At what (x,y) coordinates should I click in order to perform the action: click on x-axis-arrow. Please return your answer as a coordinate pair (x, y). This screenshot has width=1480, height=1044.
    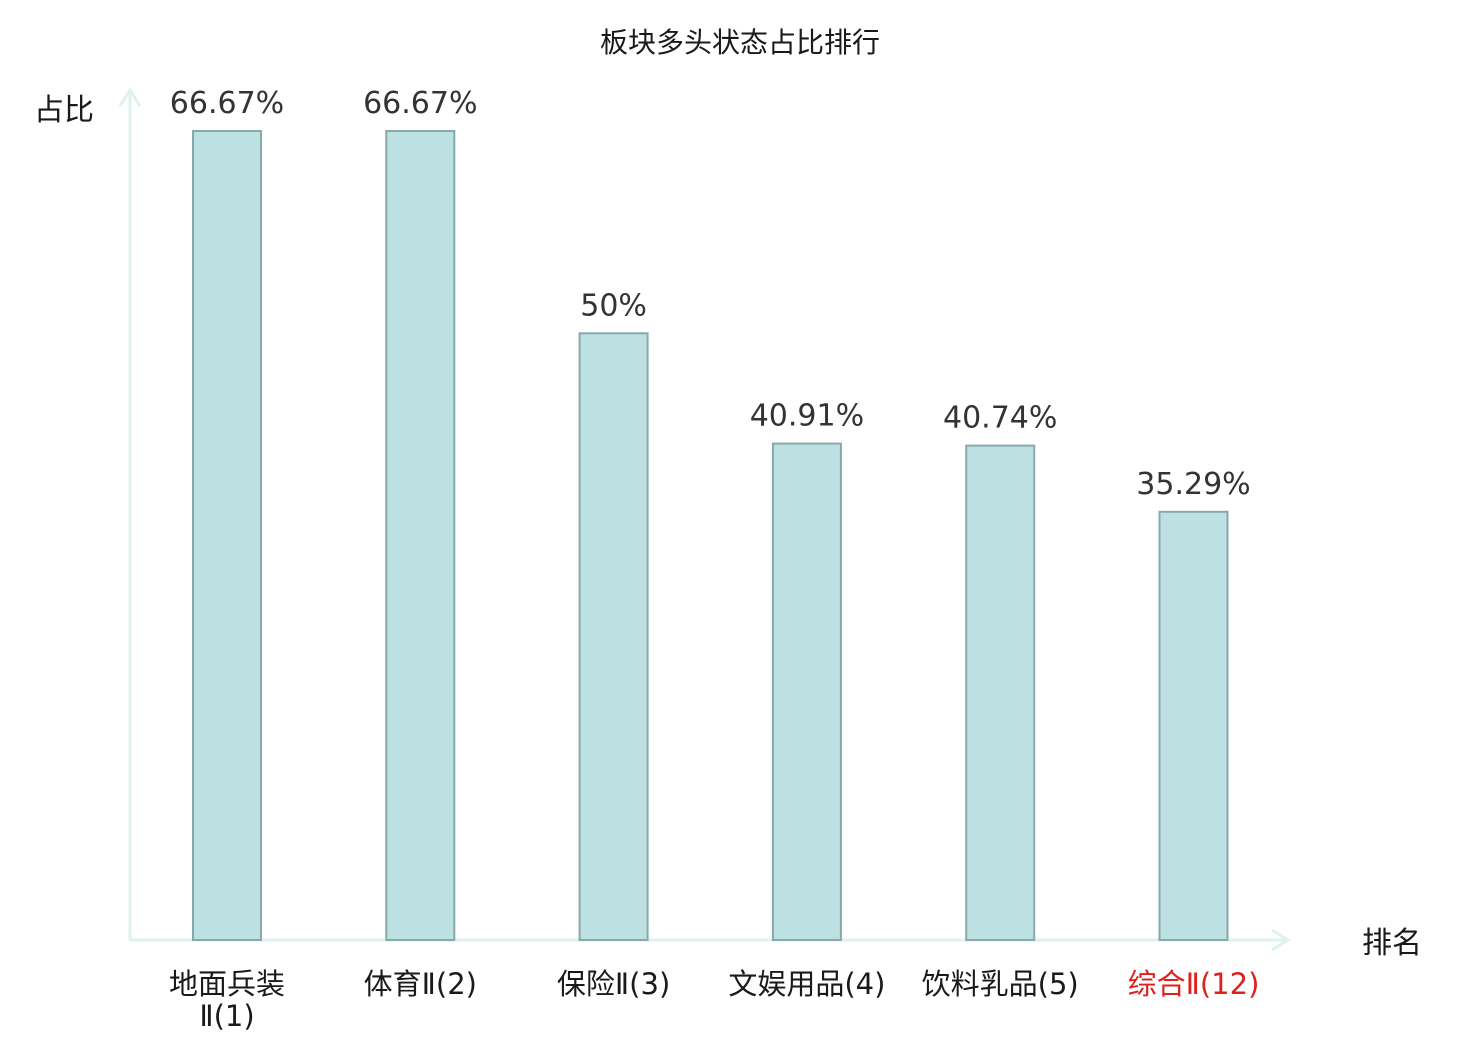
    Looking at the image, I should click on (1281, 940).